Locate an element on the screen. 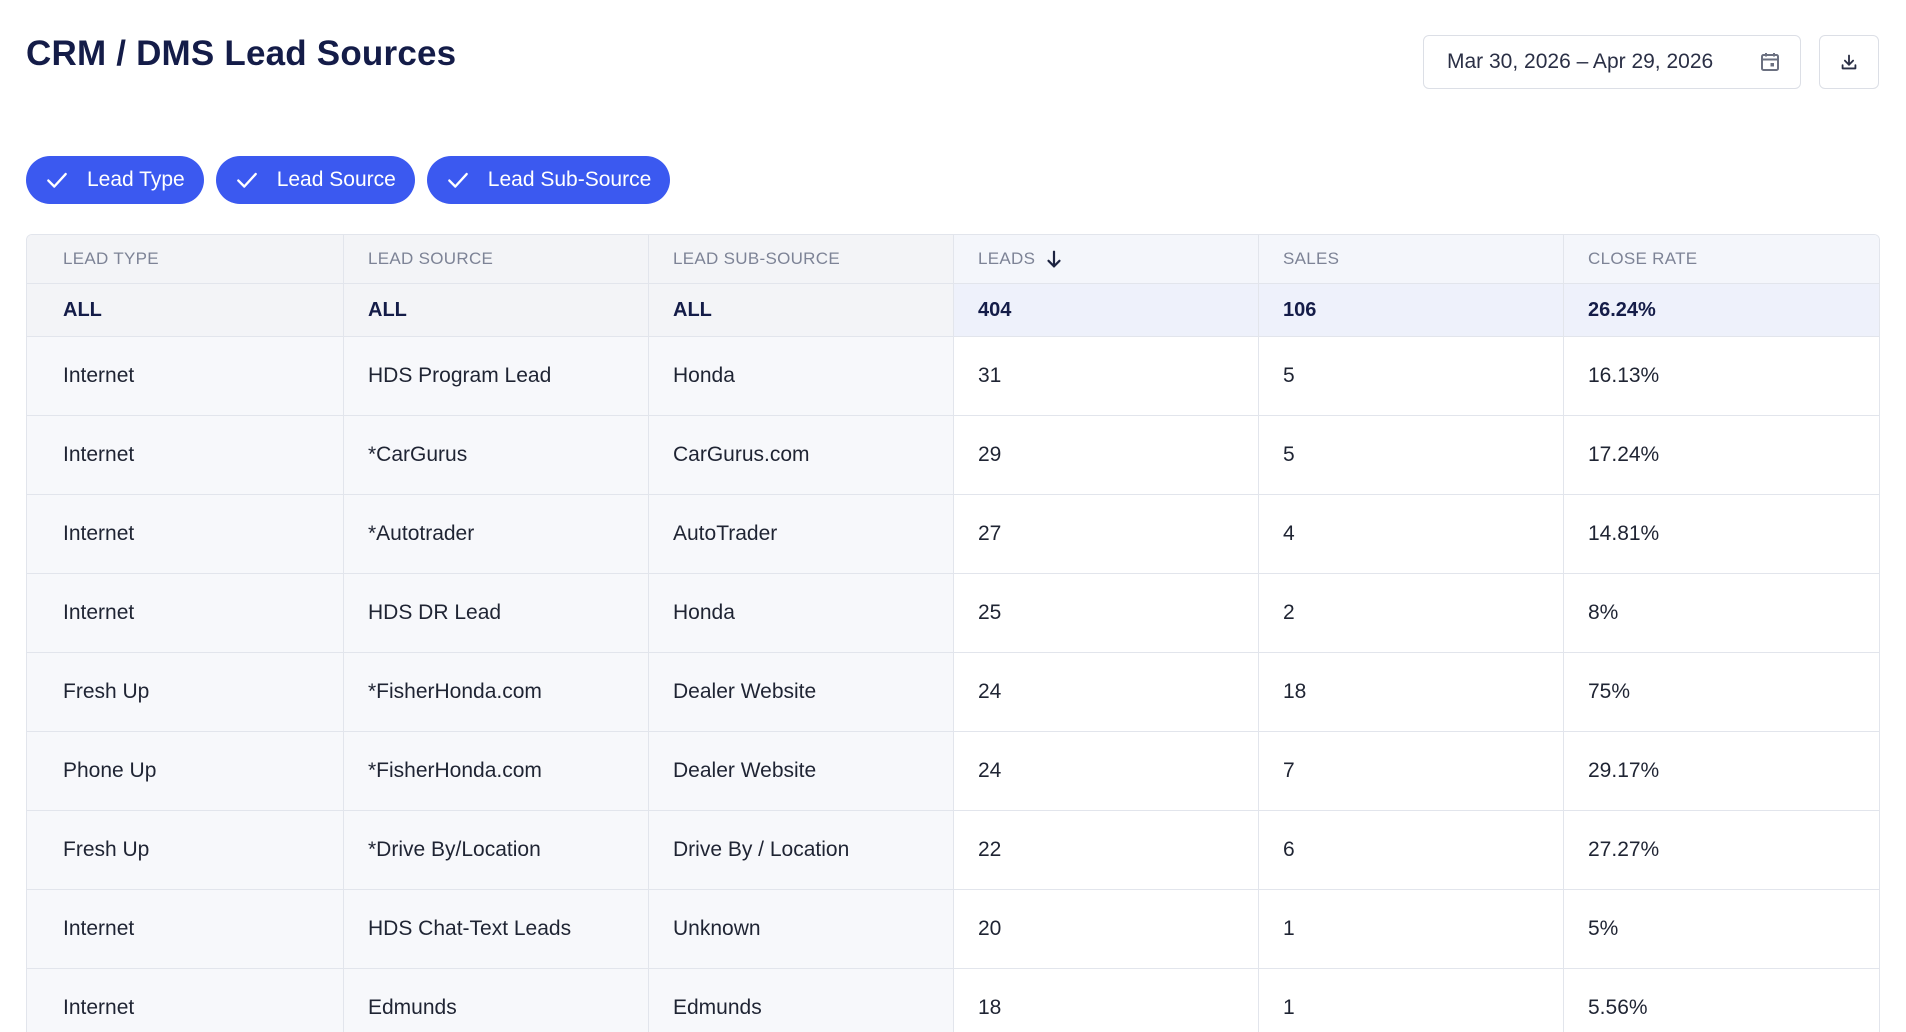 Image resolution: width=1906 pixels, height=1032 pixels. filter-chip-lead-sub-source: Lead Sub-Source is located at coordinates (548, 180).